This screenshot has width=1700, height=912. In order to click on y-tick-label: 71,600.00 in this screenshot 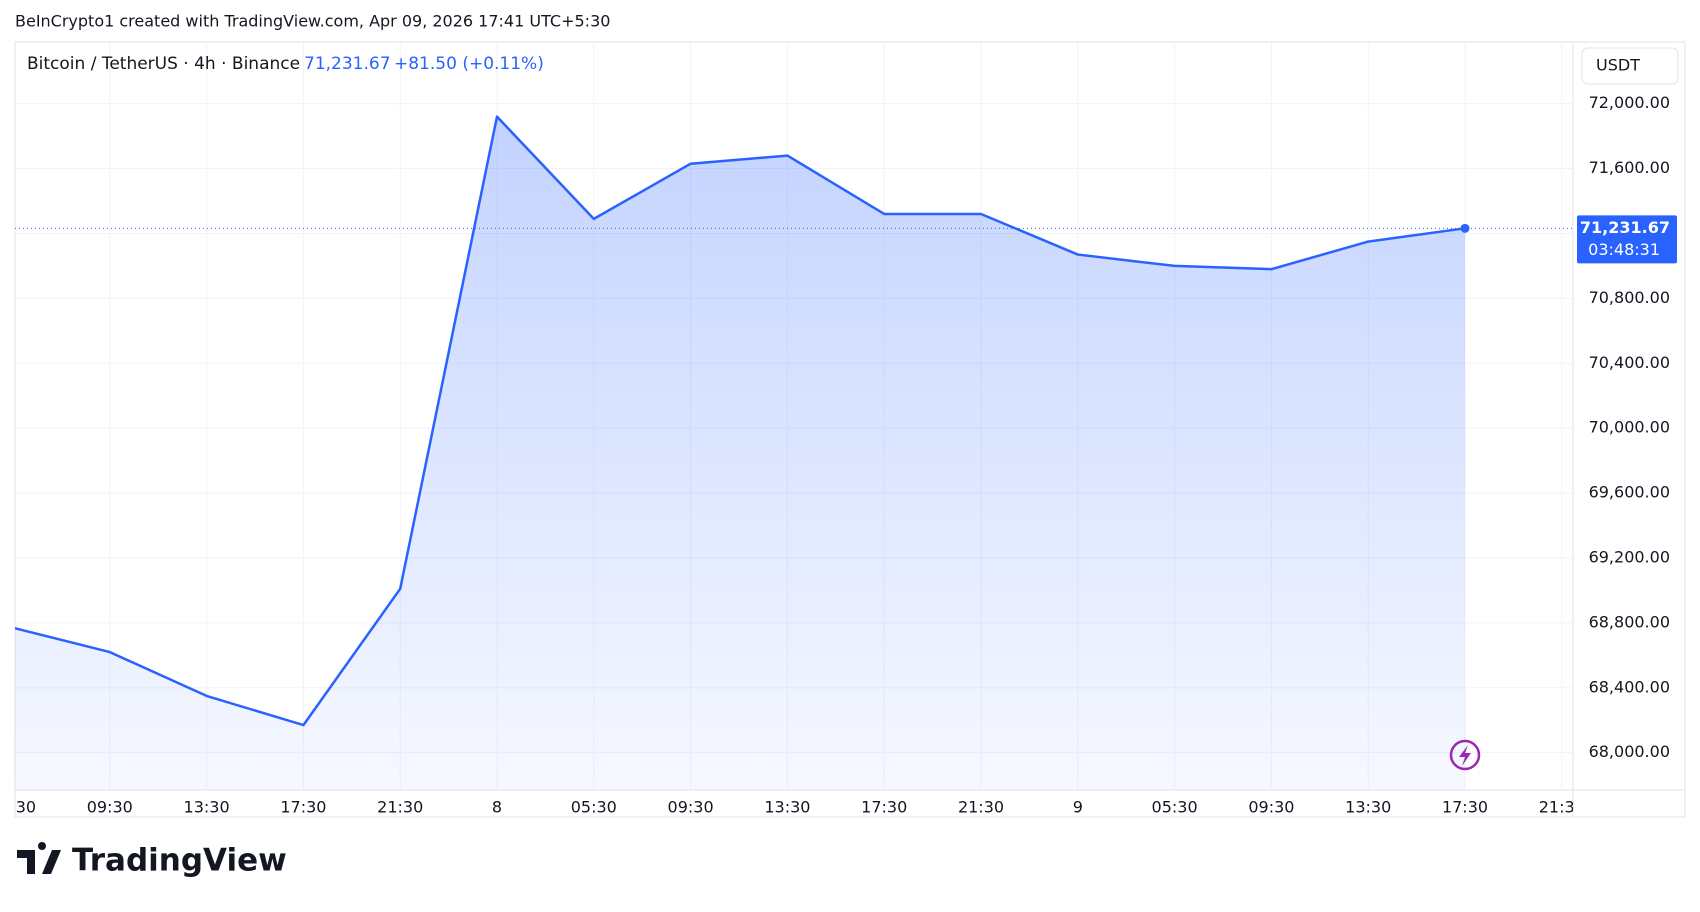, I will do `click(1629, 167)`.